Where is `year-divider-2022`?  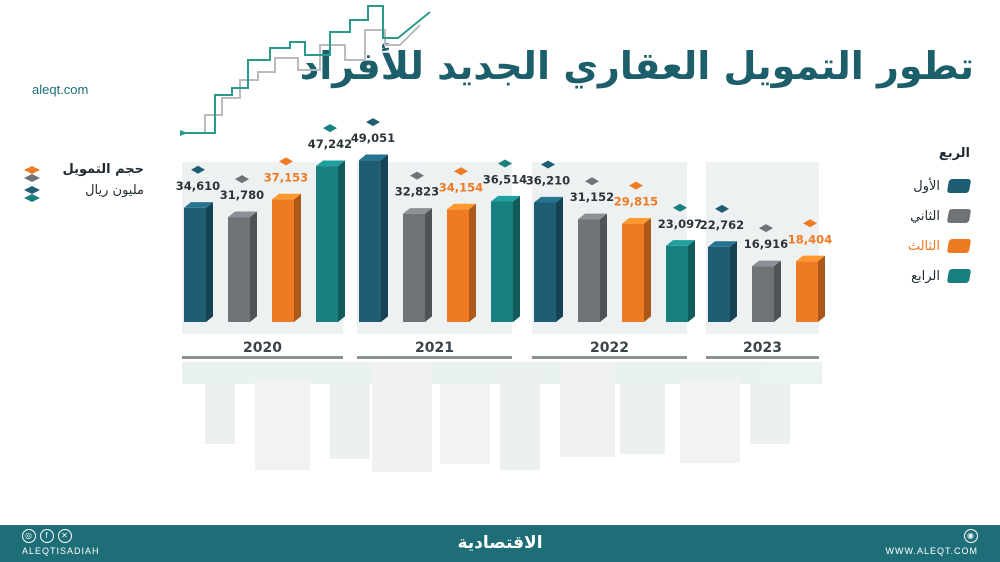
year-divider-2022 is located at coordinates (609, 357).